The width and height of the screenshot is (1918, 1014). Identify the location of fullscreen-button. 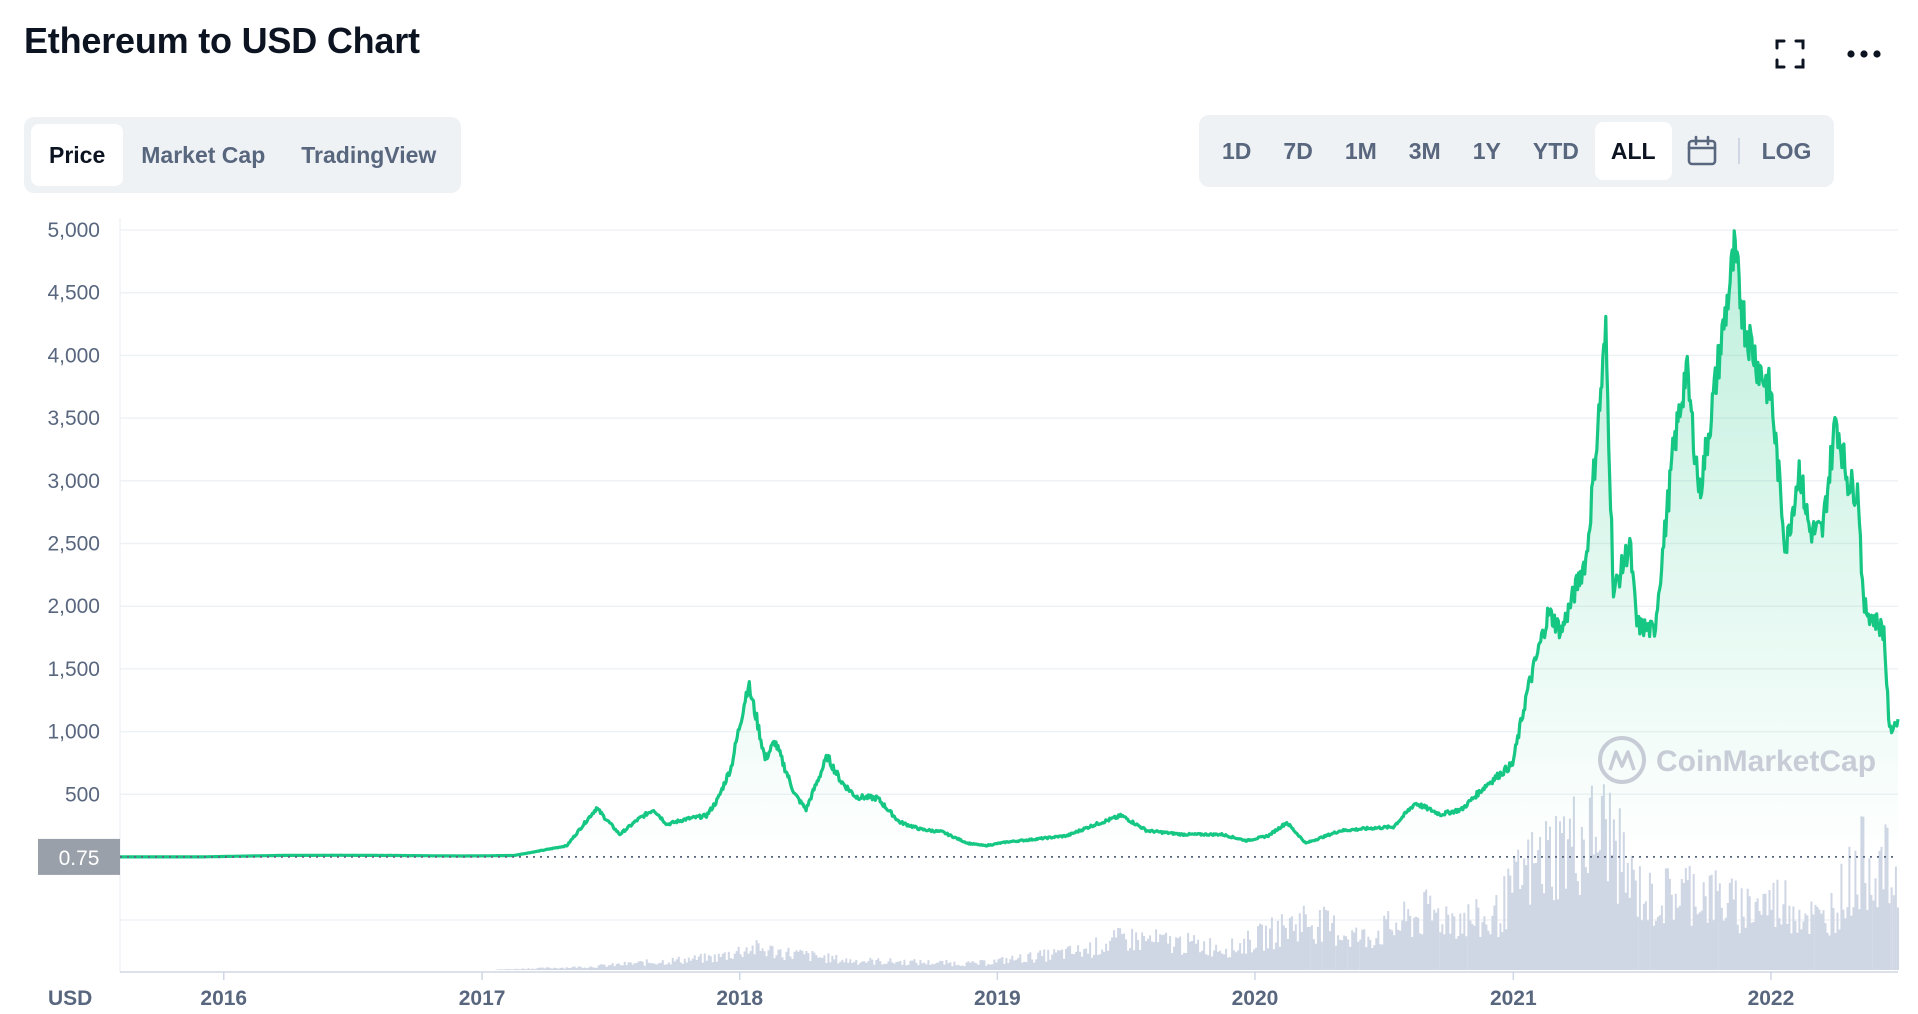
(1790, 54).